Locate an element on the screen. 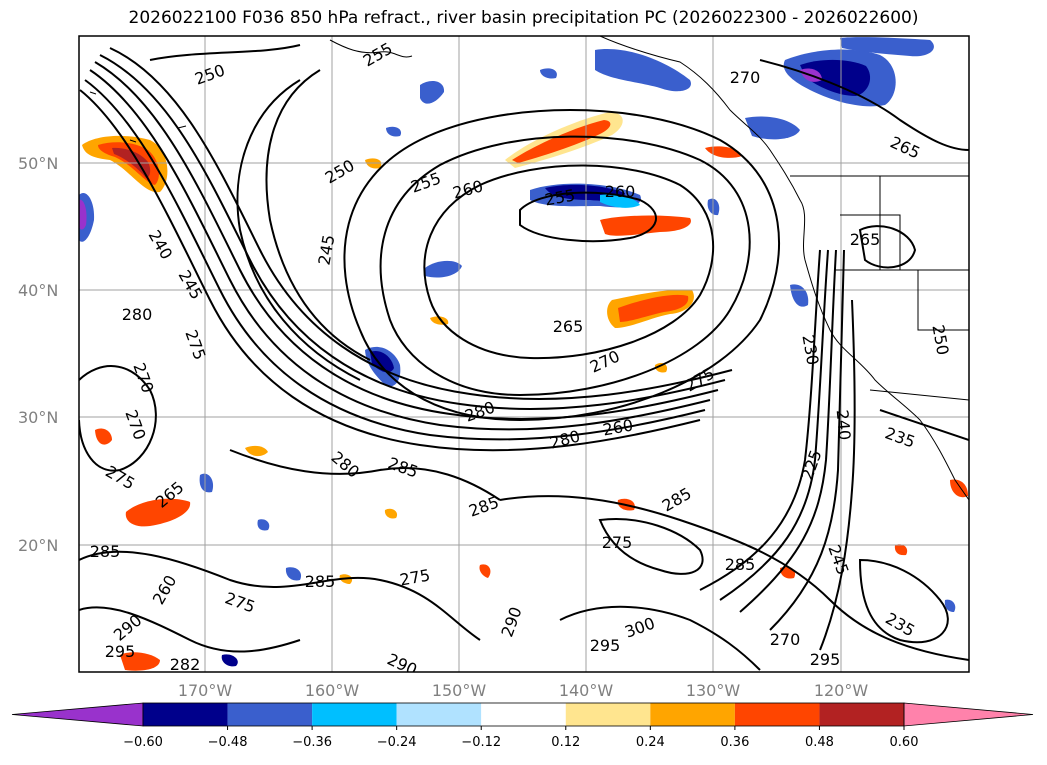 This screenshot has width=1047, height=765. colorbar-tick-label: −0.12 is located at coordinates (481, 742).